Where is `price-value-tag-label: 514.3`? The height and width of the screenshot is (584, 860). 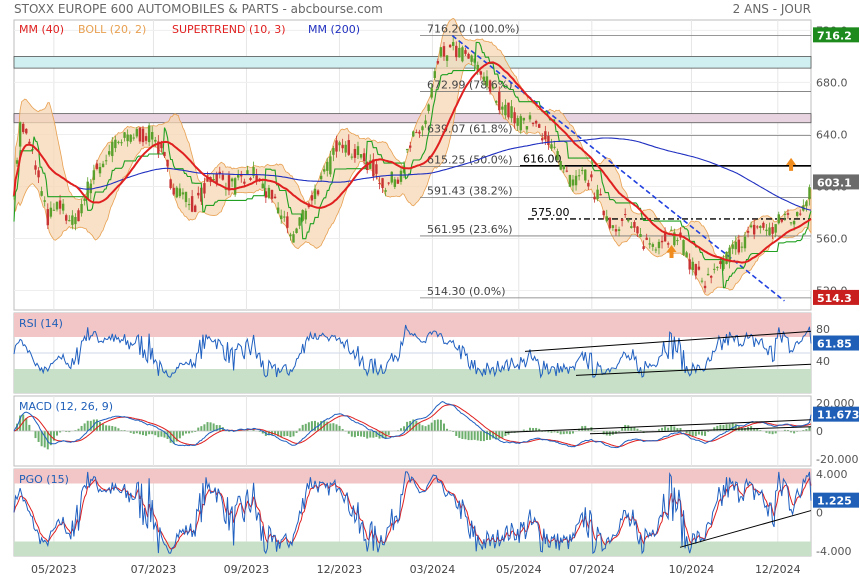 price-value-tag-label: 514.3 is located at coordinates (834, 298).